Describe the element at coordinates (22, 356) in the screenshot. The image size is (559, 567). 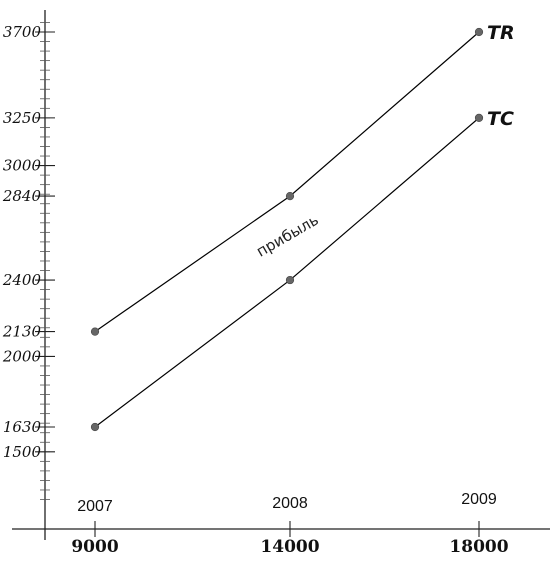
I see `y-tick-label: 2000` at that location.